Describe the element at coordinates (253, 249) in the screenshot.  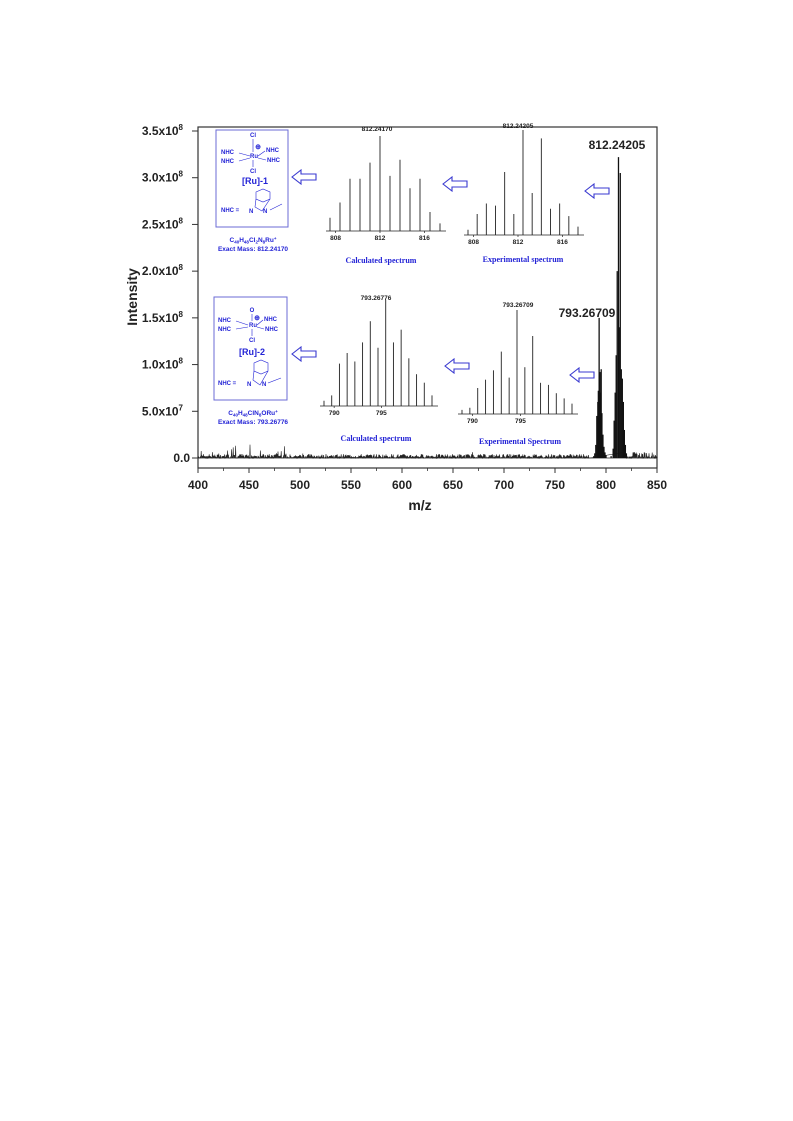
I see `exact-mass-ru1: Exact Mass: 812.24170` at that location.